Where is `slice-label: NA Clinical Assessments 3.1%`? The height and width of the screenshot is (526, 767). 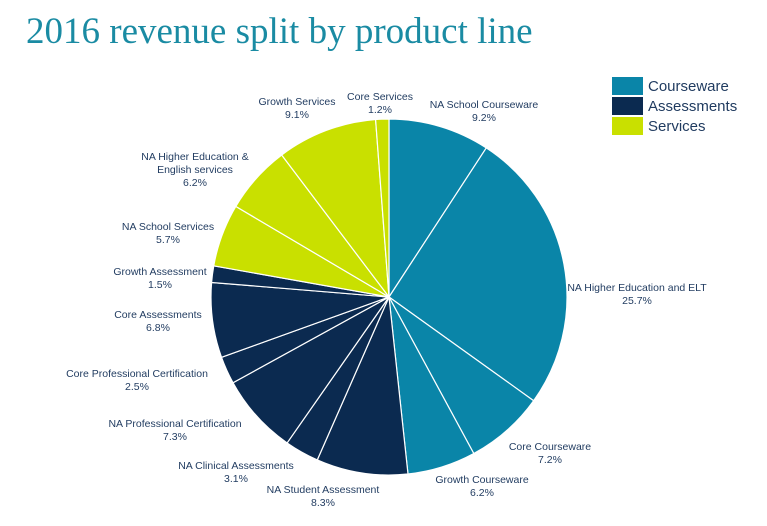
slice-label: NA Clinical Assessments 3.1% is located at coordinates (236, 472).